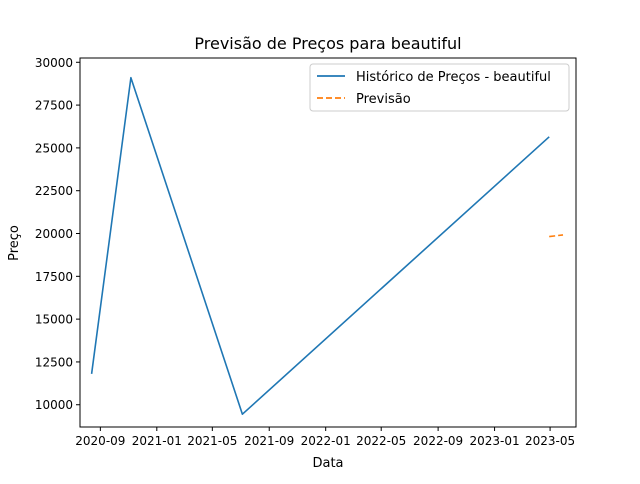 Image resolution: width=640 pixels, height=484 pixels. Describe the element at coordinates (54, 405) in the screenshot. I see `y-tick-label: 10000` at that location.